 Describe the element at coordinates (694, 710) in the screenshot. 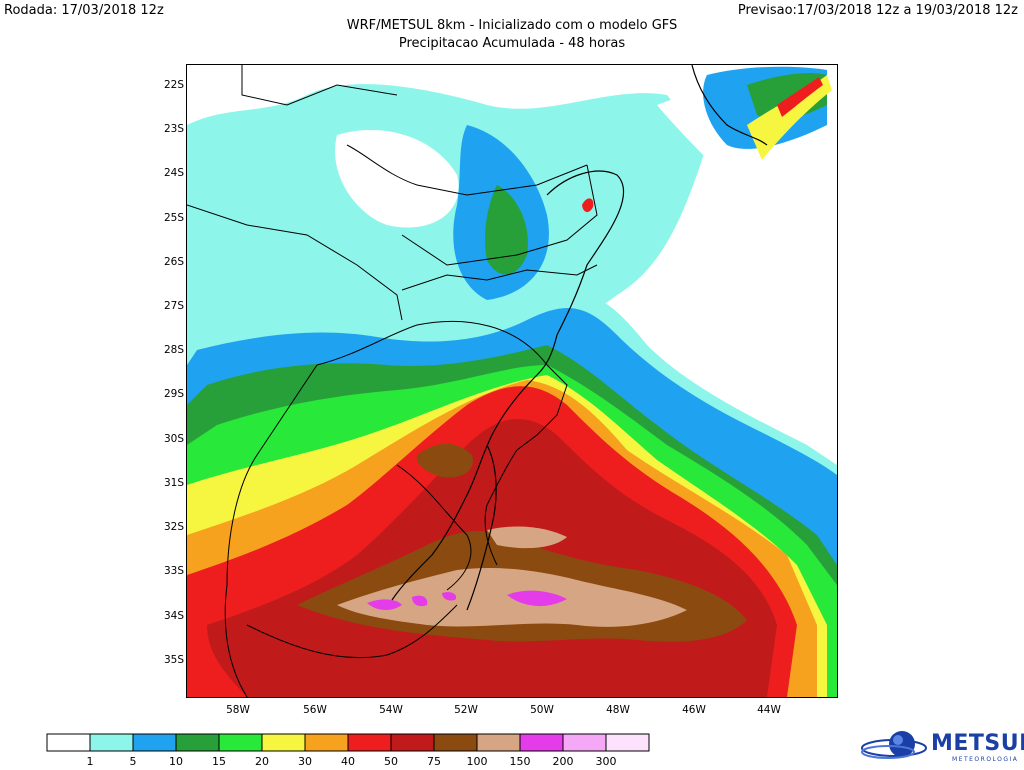

I see `lon-label: 46W` at that location.